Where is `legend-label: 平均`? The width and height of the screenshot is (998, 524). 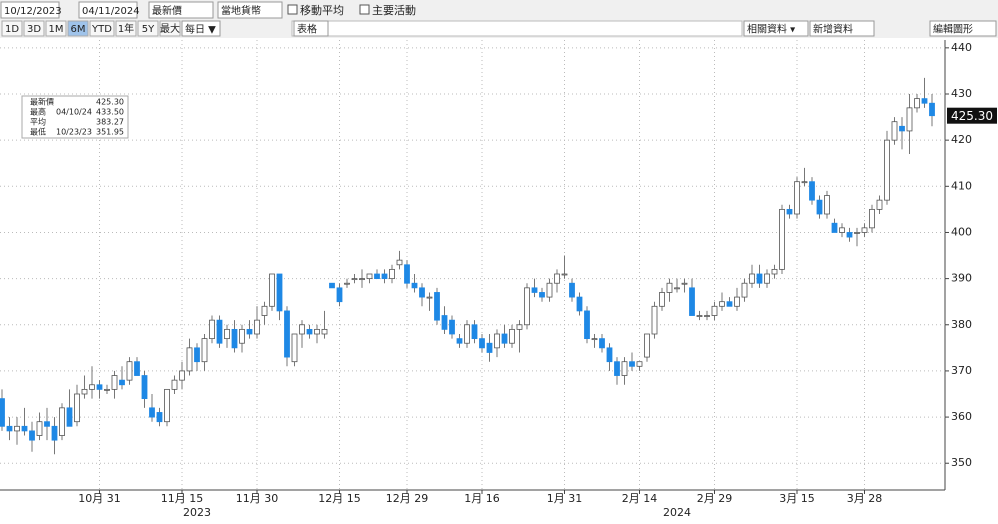 legend-label: 平均 is located at coordinates (38, 122).